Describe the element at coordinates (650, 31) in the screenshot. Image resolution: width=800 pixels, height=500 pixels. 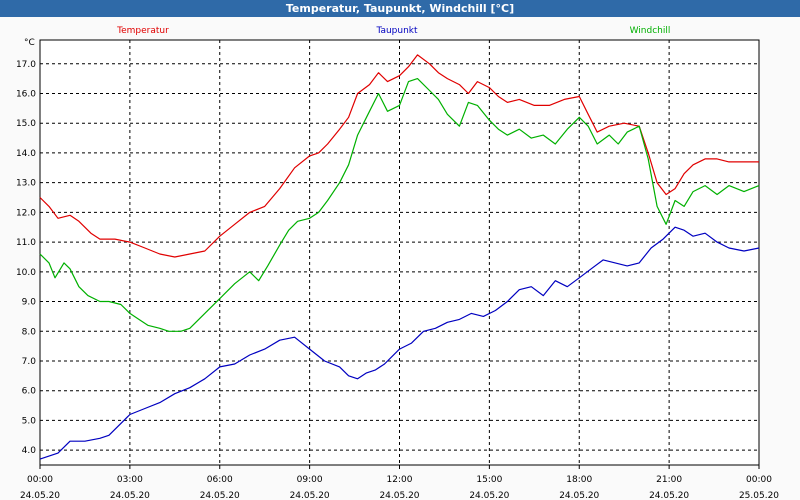
I see `legend-windchill: Windchill` at that location.